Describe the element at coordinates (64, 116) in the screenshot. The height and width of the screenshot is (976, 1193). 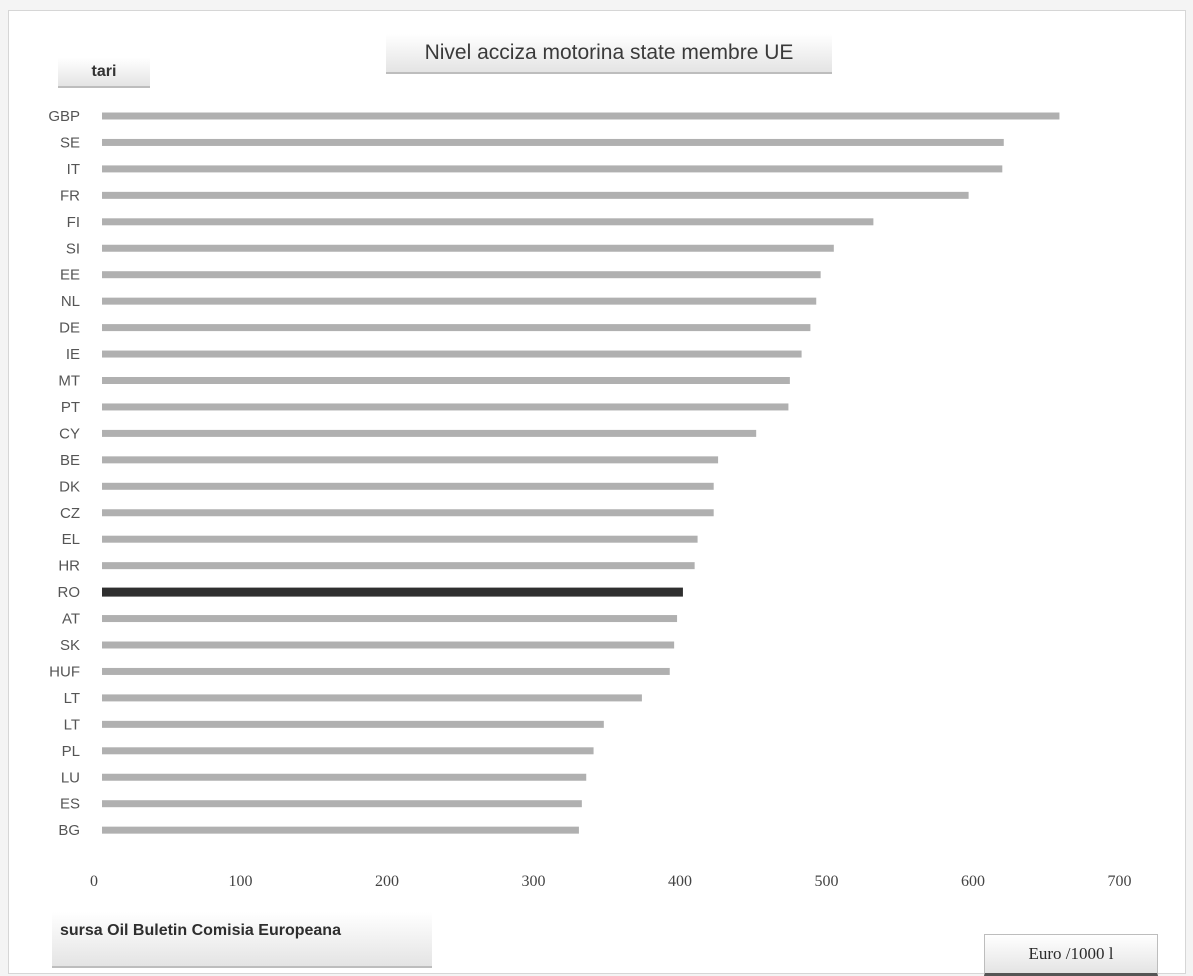
I see `y-tick-label: GBP` at that location.